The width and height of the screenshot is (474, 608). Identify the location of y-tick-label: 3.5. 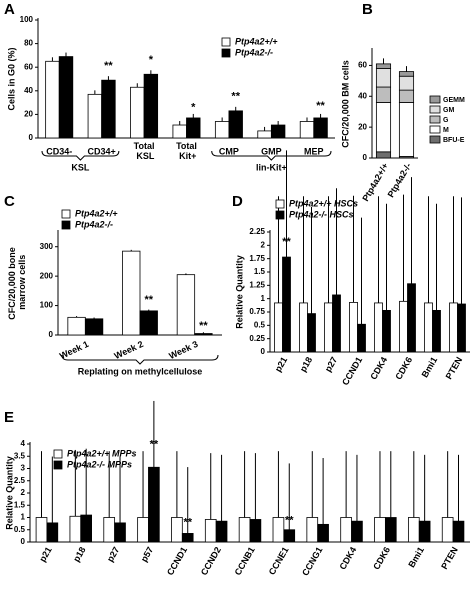
(20, 455).